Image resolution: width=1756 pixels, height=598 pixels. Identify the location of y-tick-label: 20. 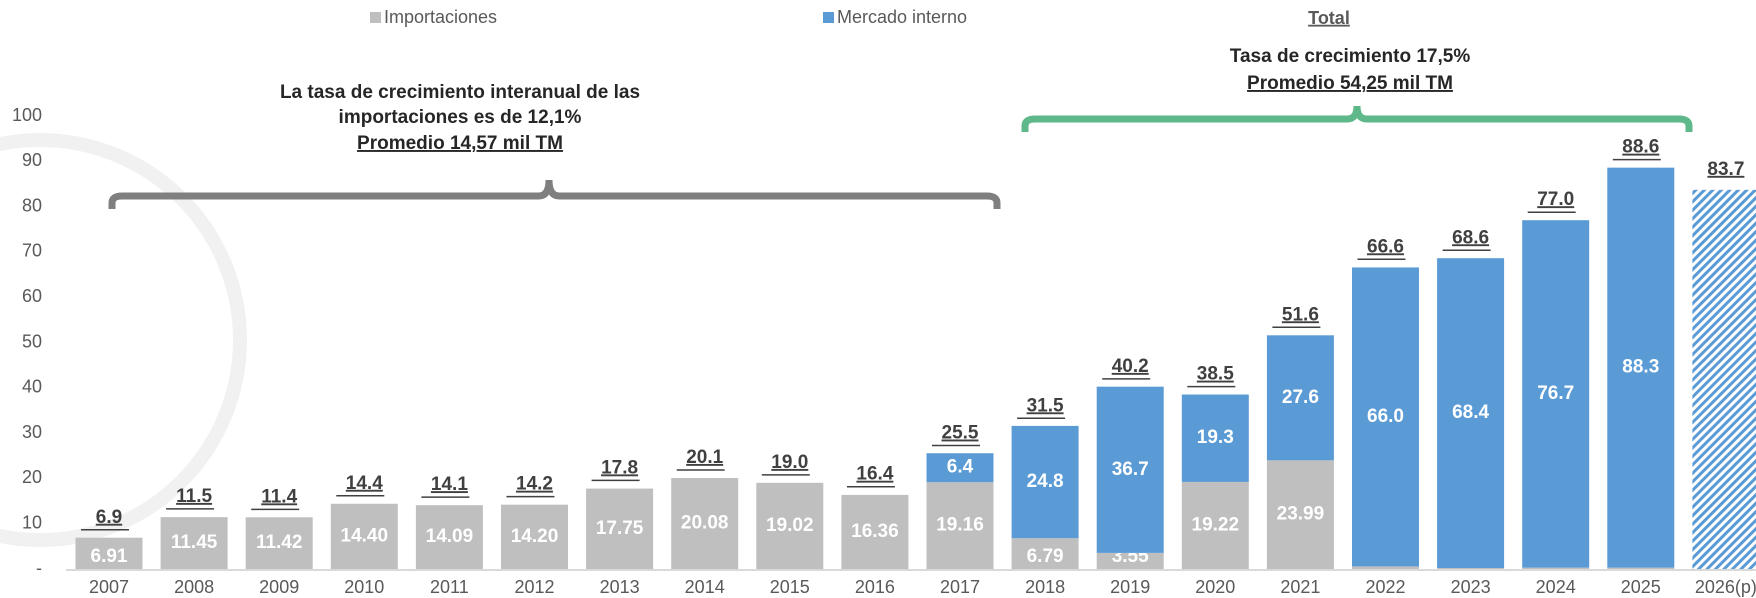
(32, 477).